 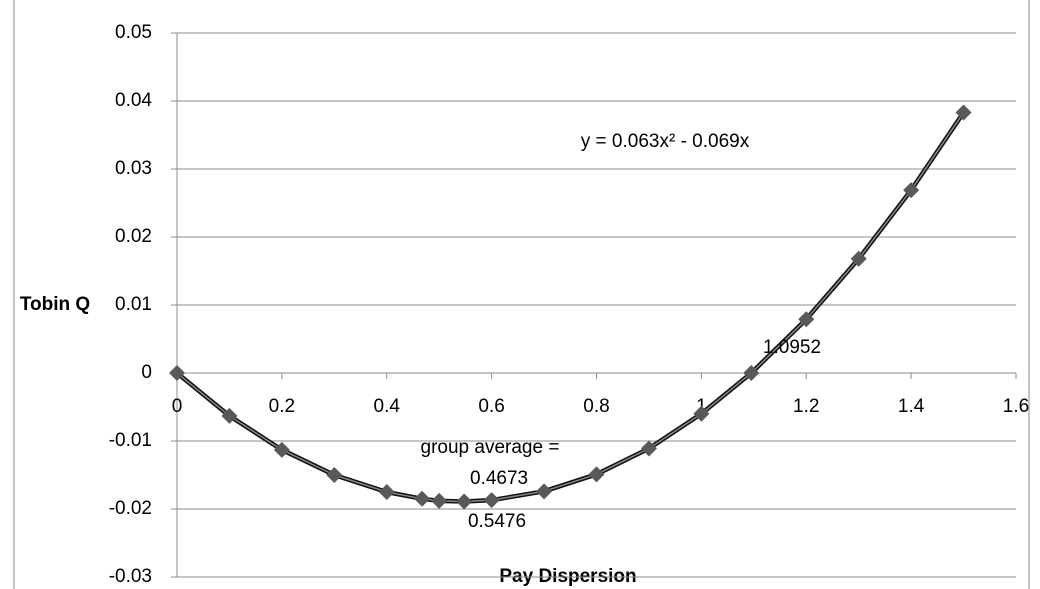 What do you see at coordinates (596, 406) in the screenshot?
I see `x-tick-label: 0.8` at bounding box center [596, 406].